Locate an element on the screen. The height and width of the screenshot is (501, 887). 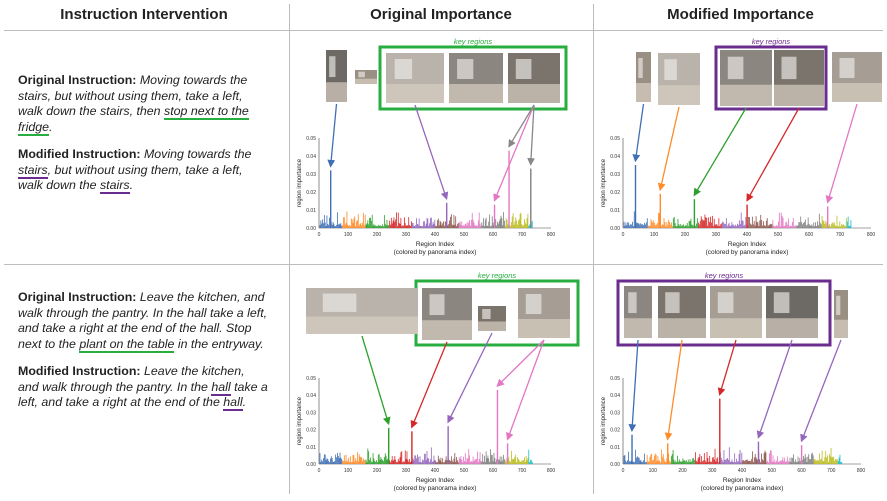
y-tick-label: 0.01 is located at coordinates (311, 211).